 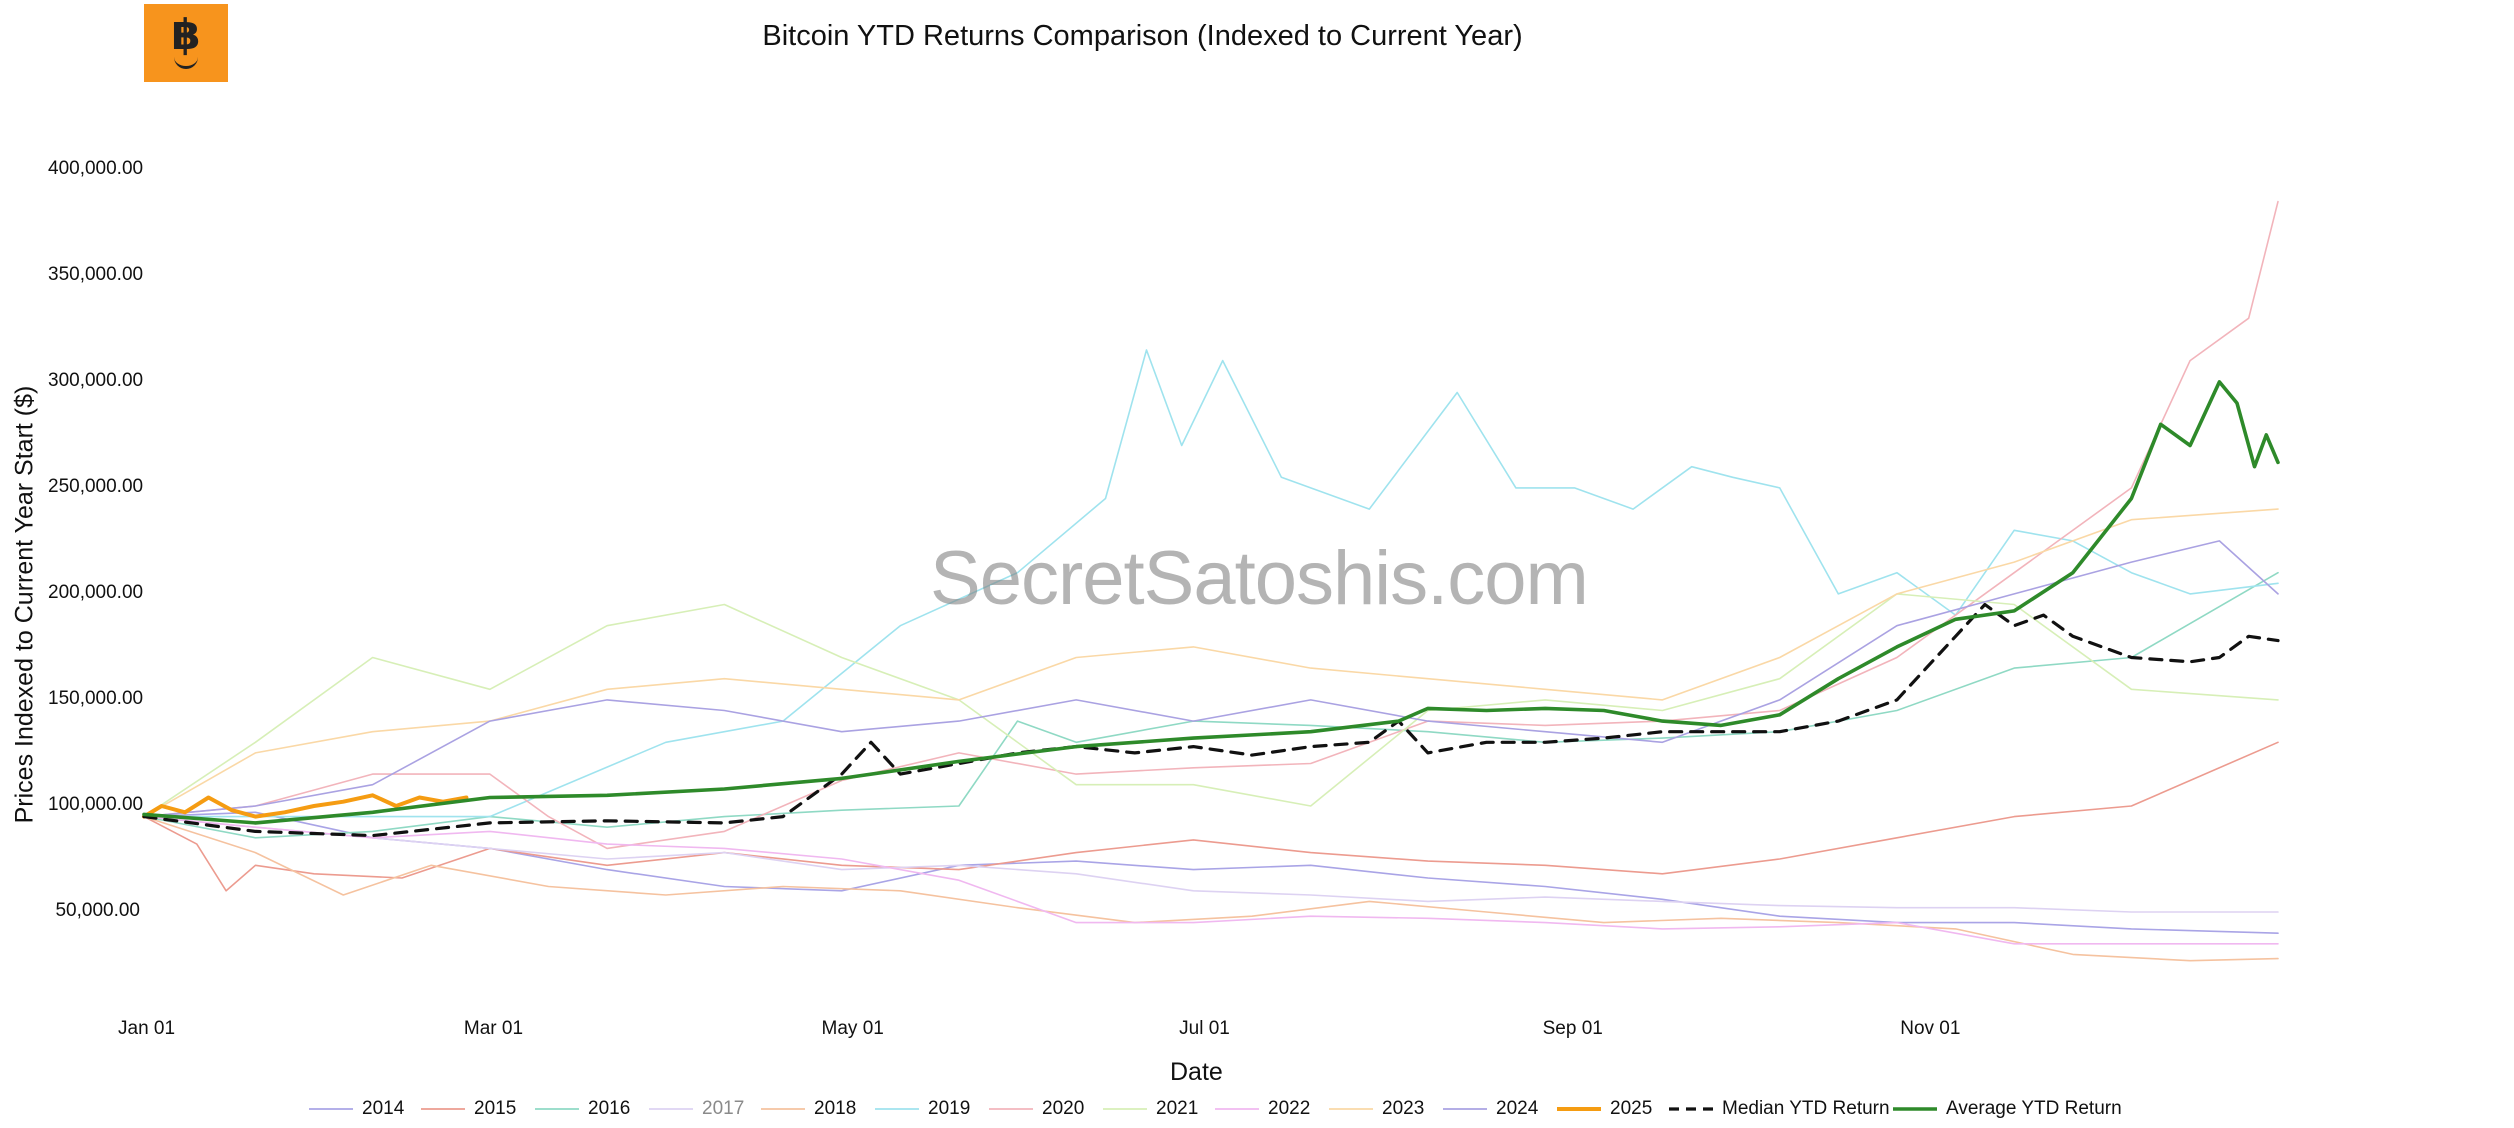 I want to click on legend-item: 2018, so click(x=808, y=1109).